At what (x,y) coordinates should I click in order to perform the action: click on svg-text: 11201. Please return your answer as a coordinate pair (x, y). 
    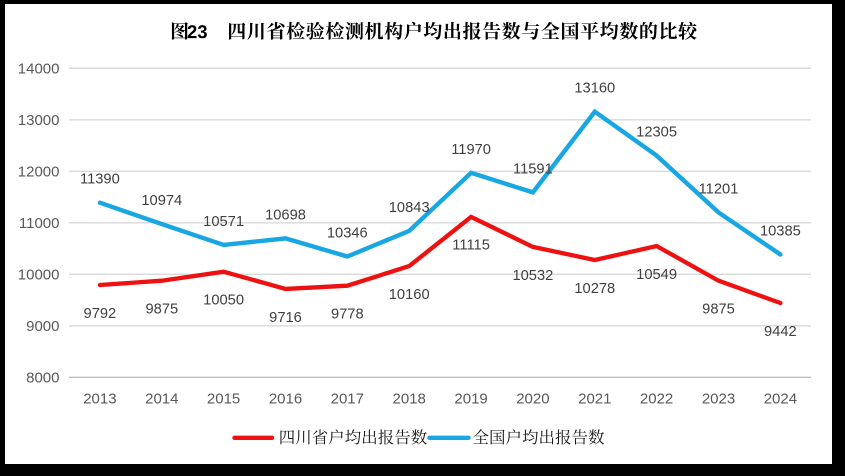
    Looking at the image, I should click on (719, 189).